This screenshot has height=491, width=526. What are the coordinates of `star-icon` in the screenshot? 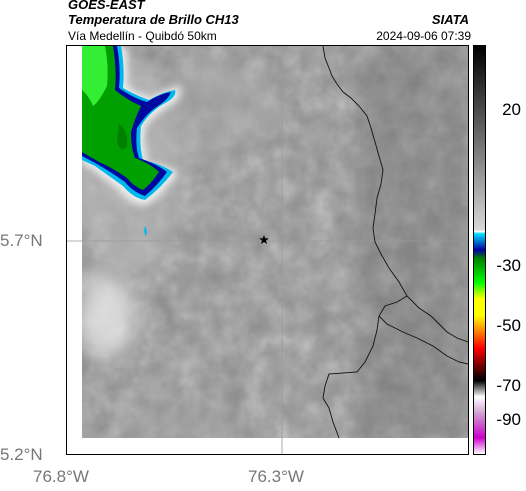 It's located at (264, 239).